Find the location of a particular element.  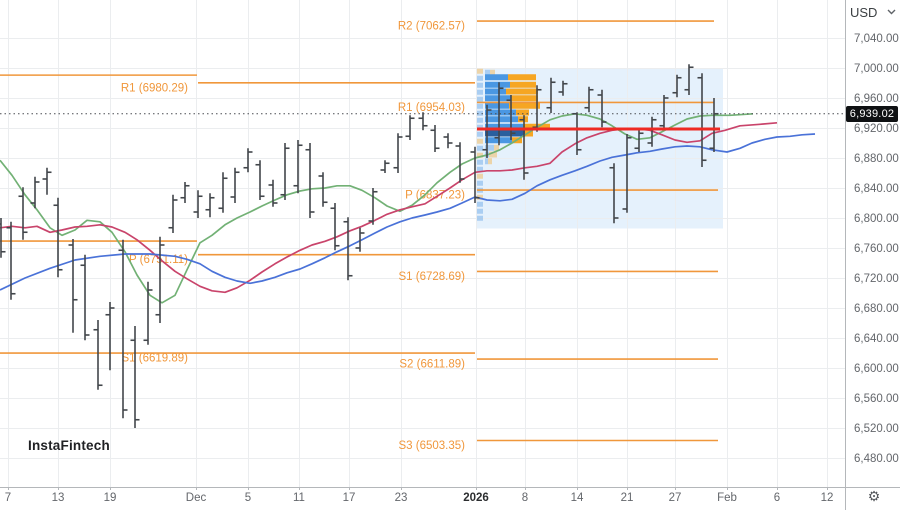

time-axis-label: 7 is located at coordinates (8, 498).